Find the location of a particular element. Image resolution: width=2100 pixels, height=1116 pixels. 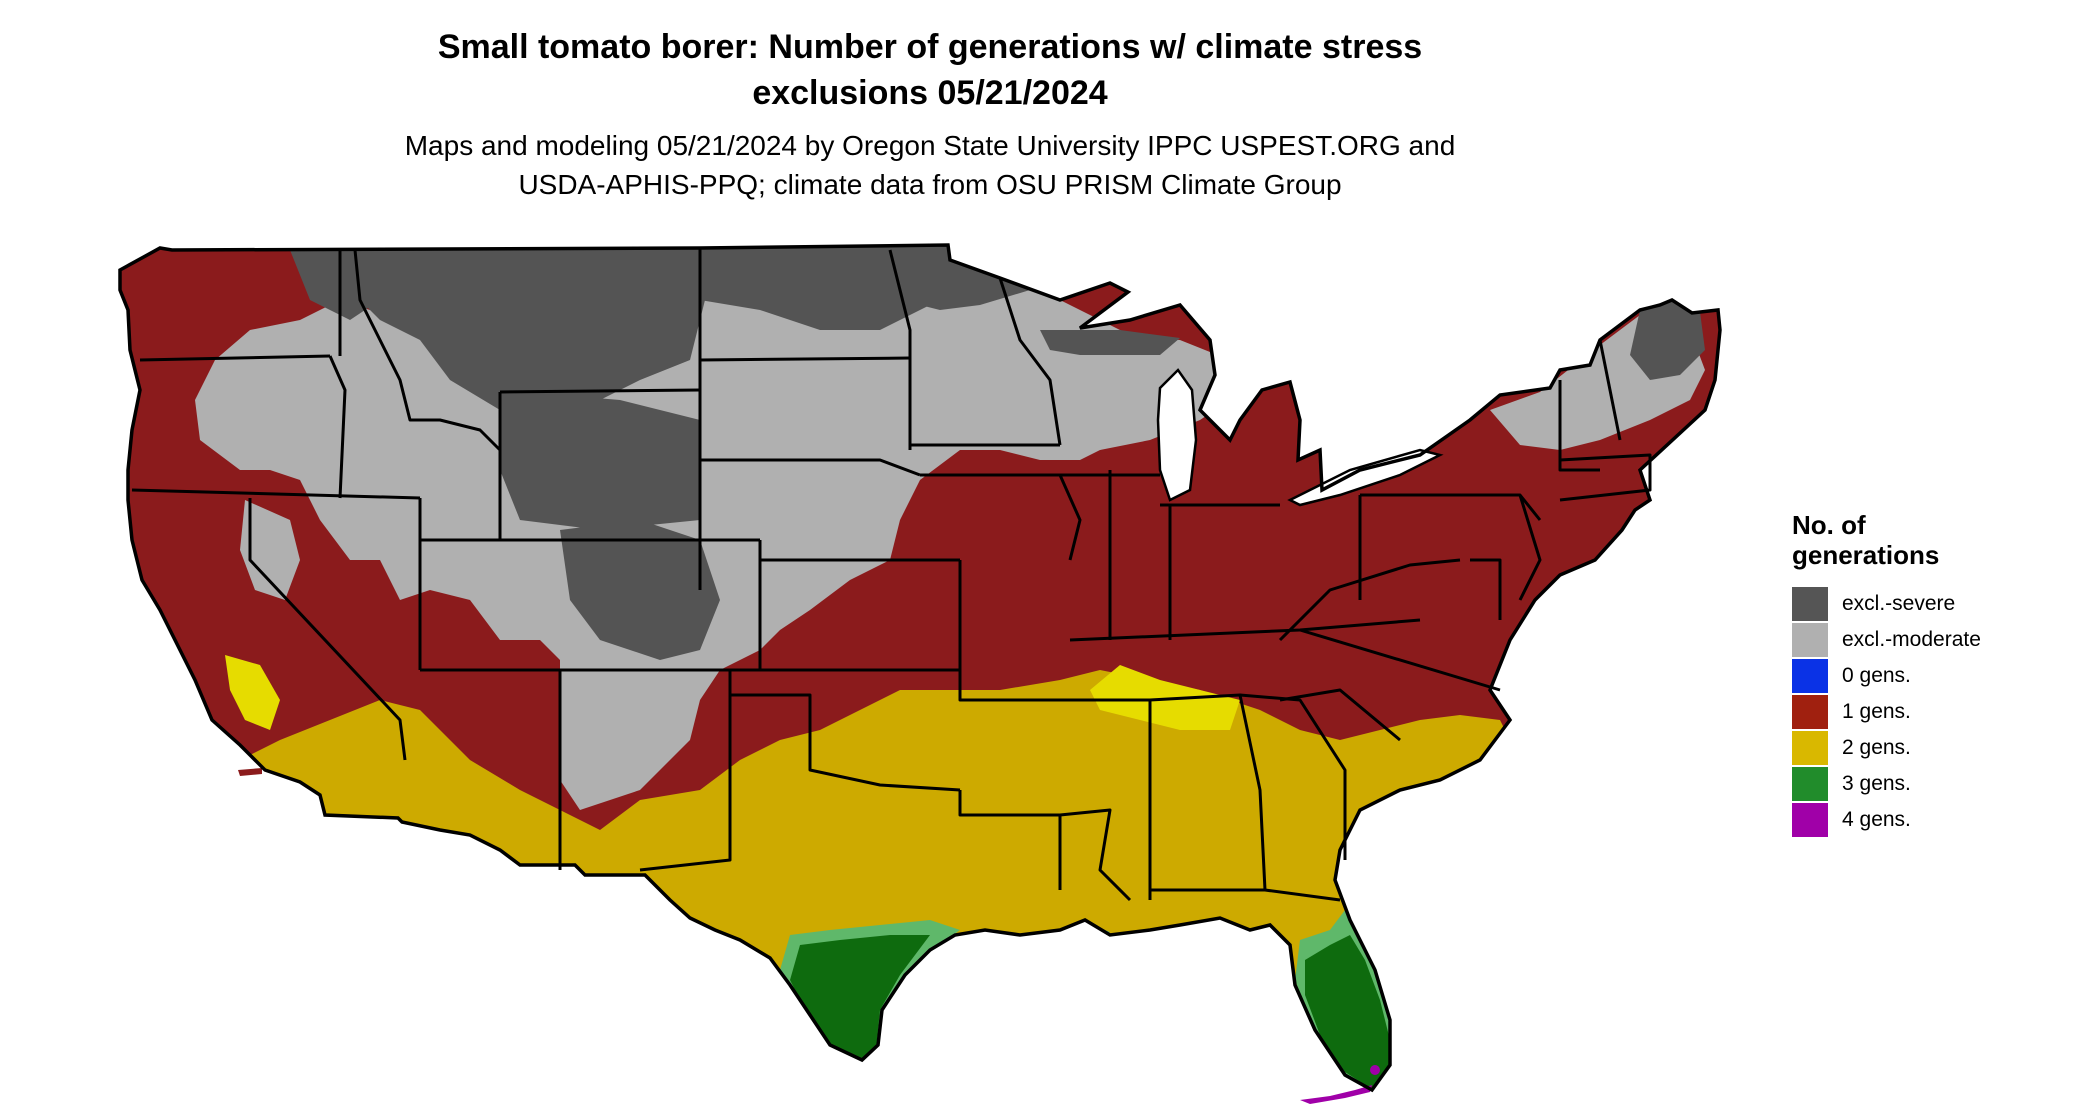

legend-item: 3 gens. is located at coordinates (1937, 784).